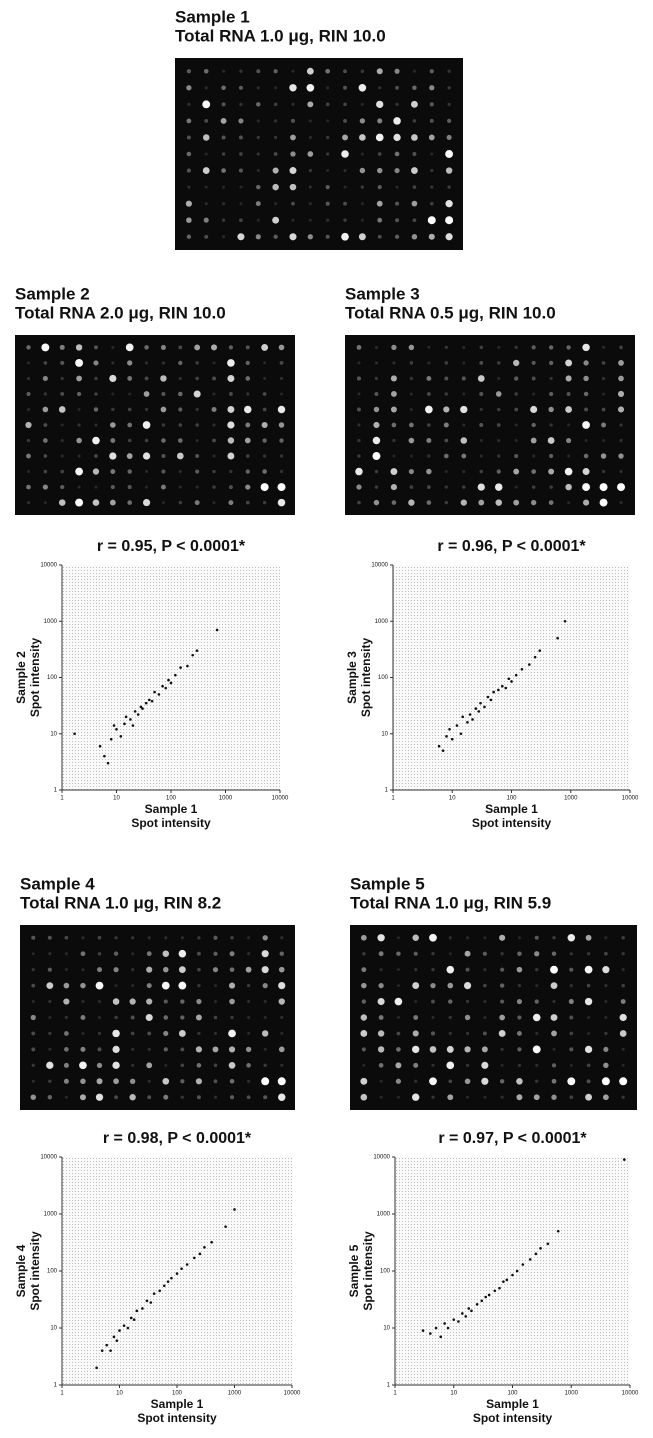 Image resolution: width=653 pixels, height=1438 pixels. Describe the element at coordinates (21, 1270) in the screenshot. I see `y-axis-label: Sample 4` at that location.